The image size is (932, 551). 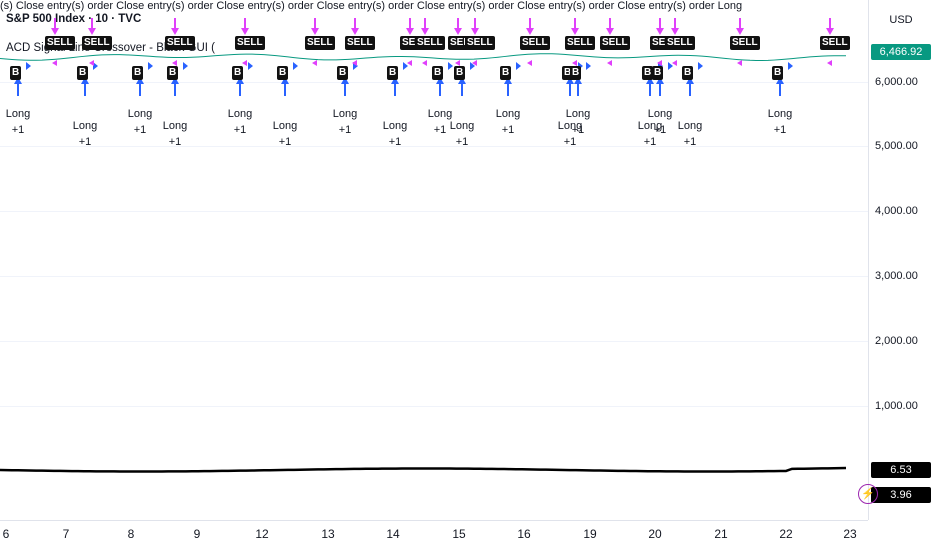 What do you see at coordinates (590, 534) in the screenshot?
I see `time-label: 19` at bounding box center [590, 534].